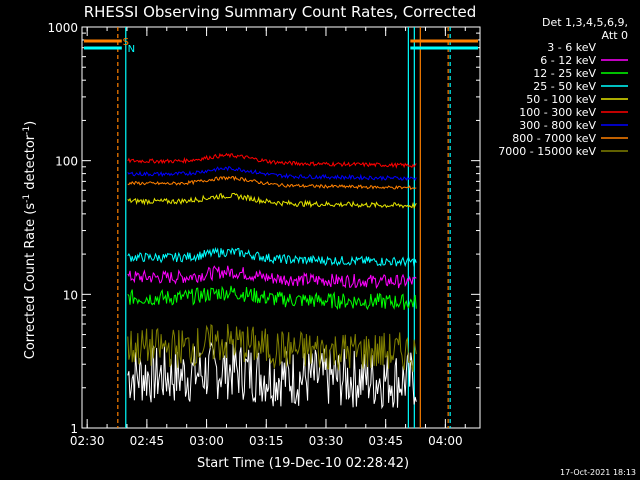  Describe the element at coordinates (547, 151) in the screenshot. I see `legend-entry-label: 7000 - 15000 keV` at that location.